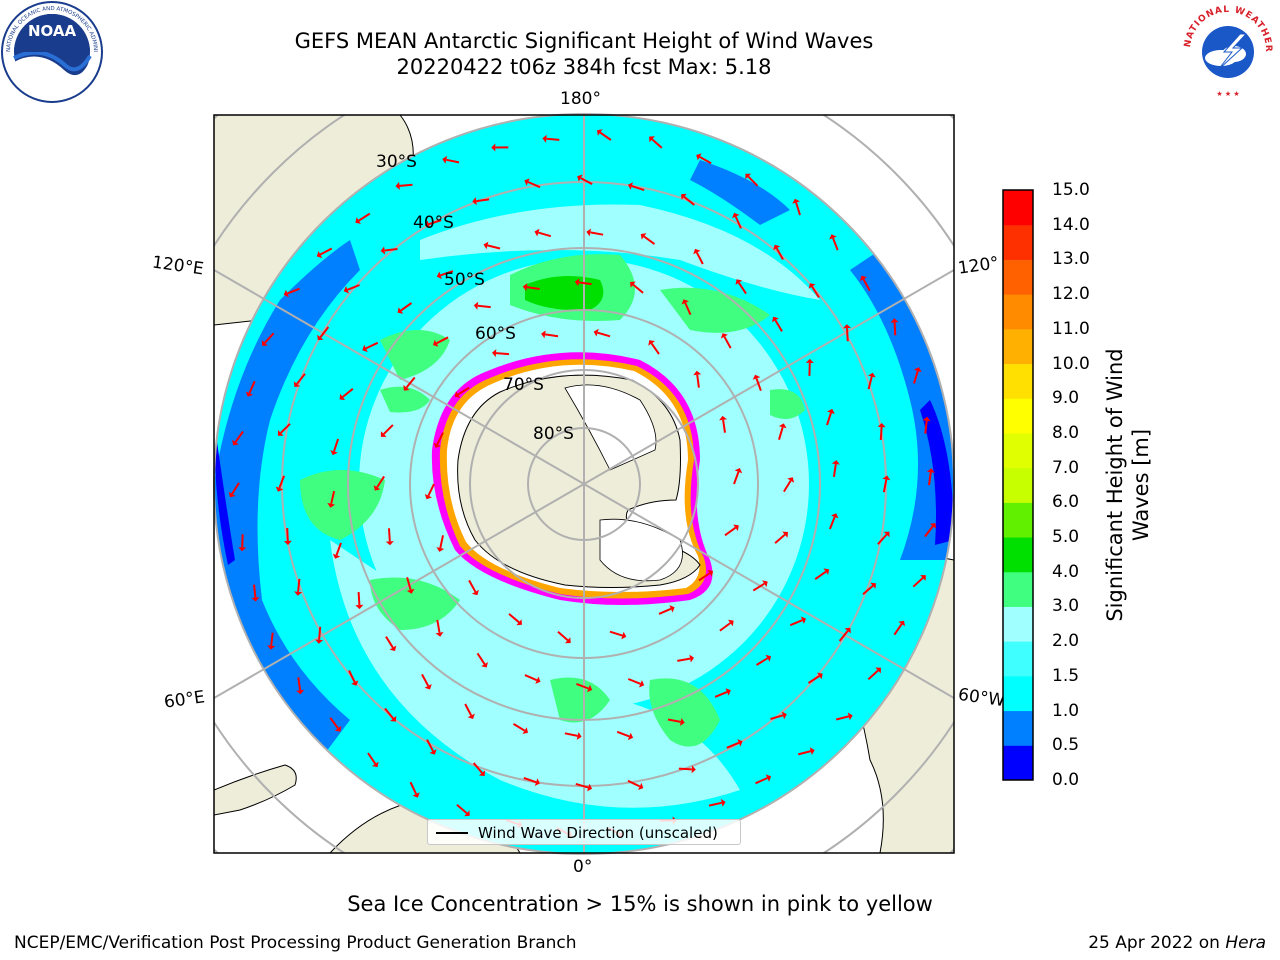 This screenshot has height=960, width=1280. Describe the element at coordinates (1066, 467) in the screenshot. I see `colorbar-tick-label: 7.0` at that location.